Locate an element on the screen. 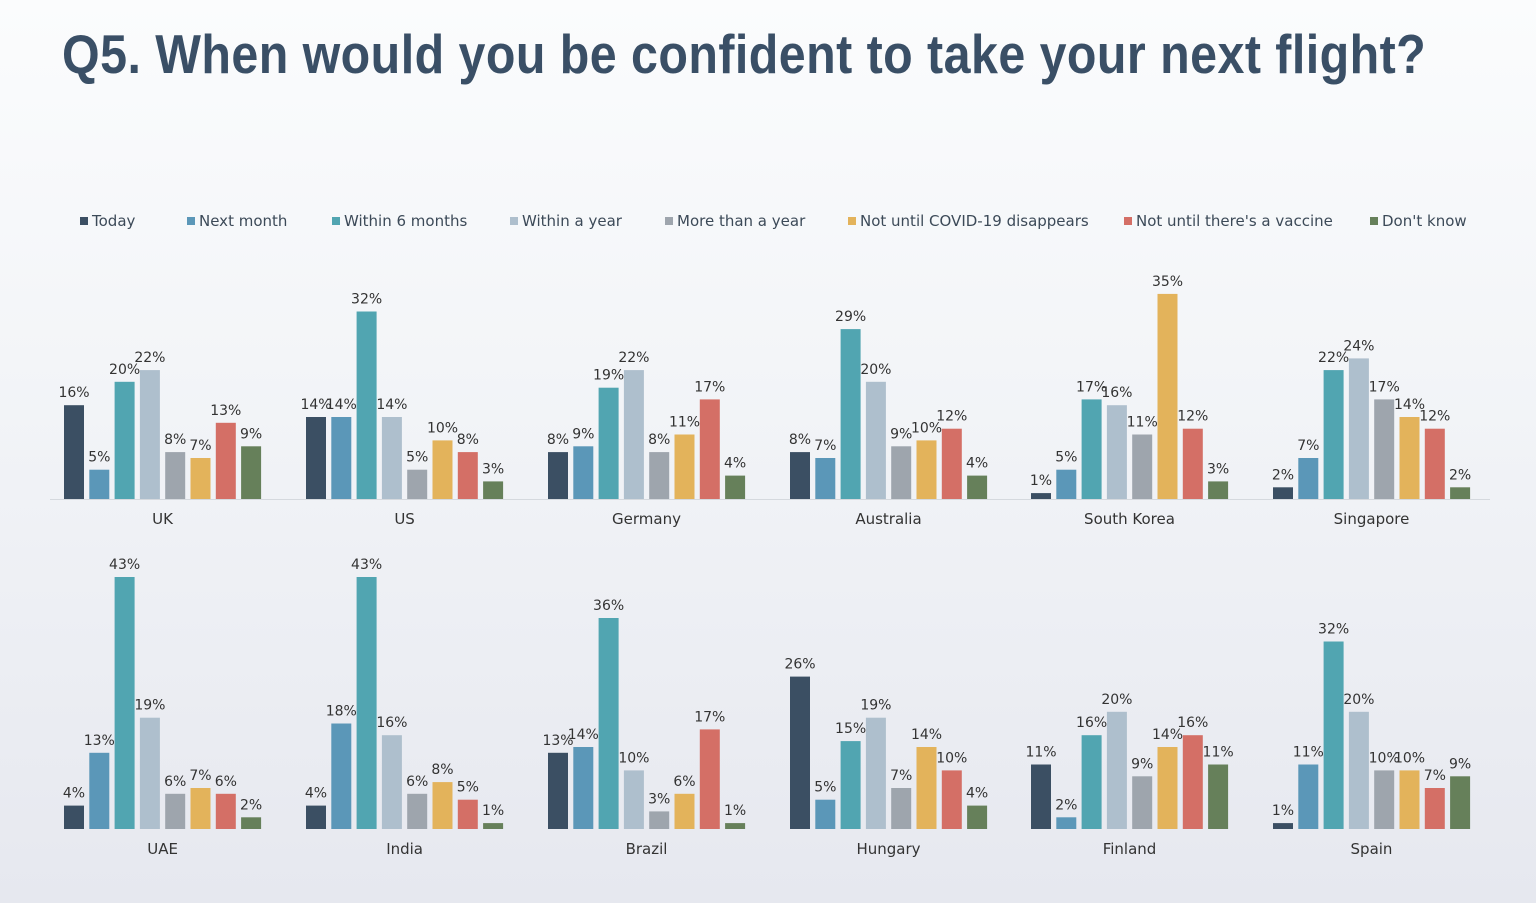  data-label: 17% is located at coordinates (1091, 387).